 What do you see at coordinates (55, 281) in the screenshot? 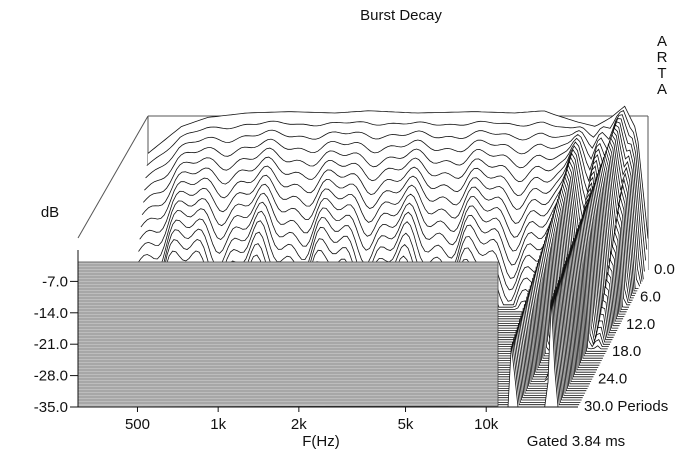
I see `y-tick-label: -7.0` at bounding box center [55, 281].